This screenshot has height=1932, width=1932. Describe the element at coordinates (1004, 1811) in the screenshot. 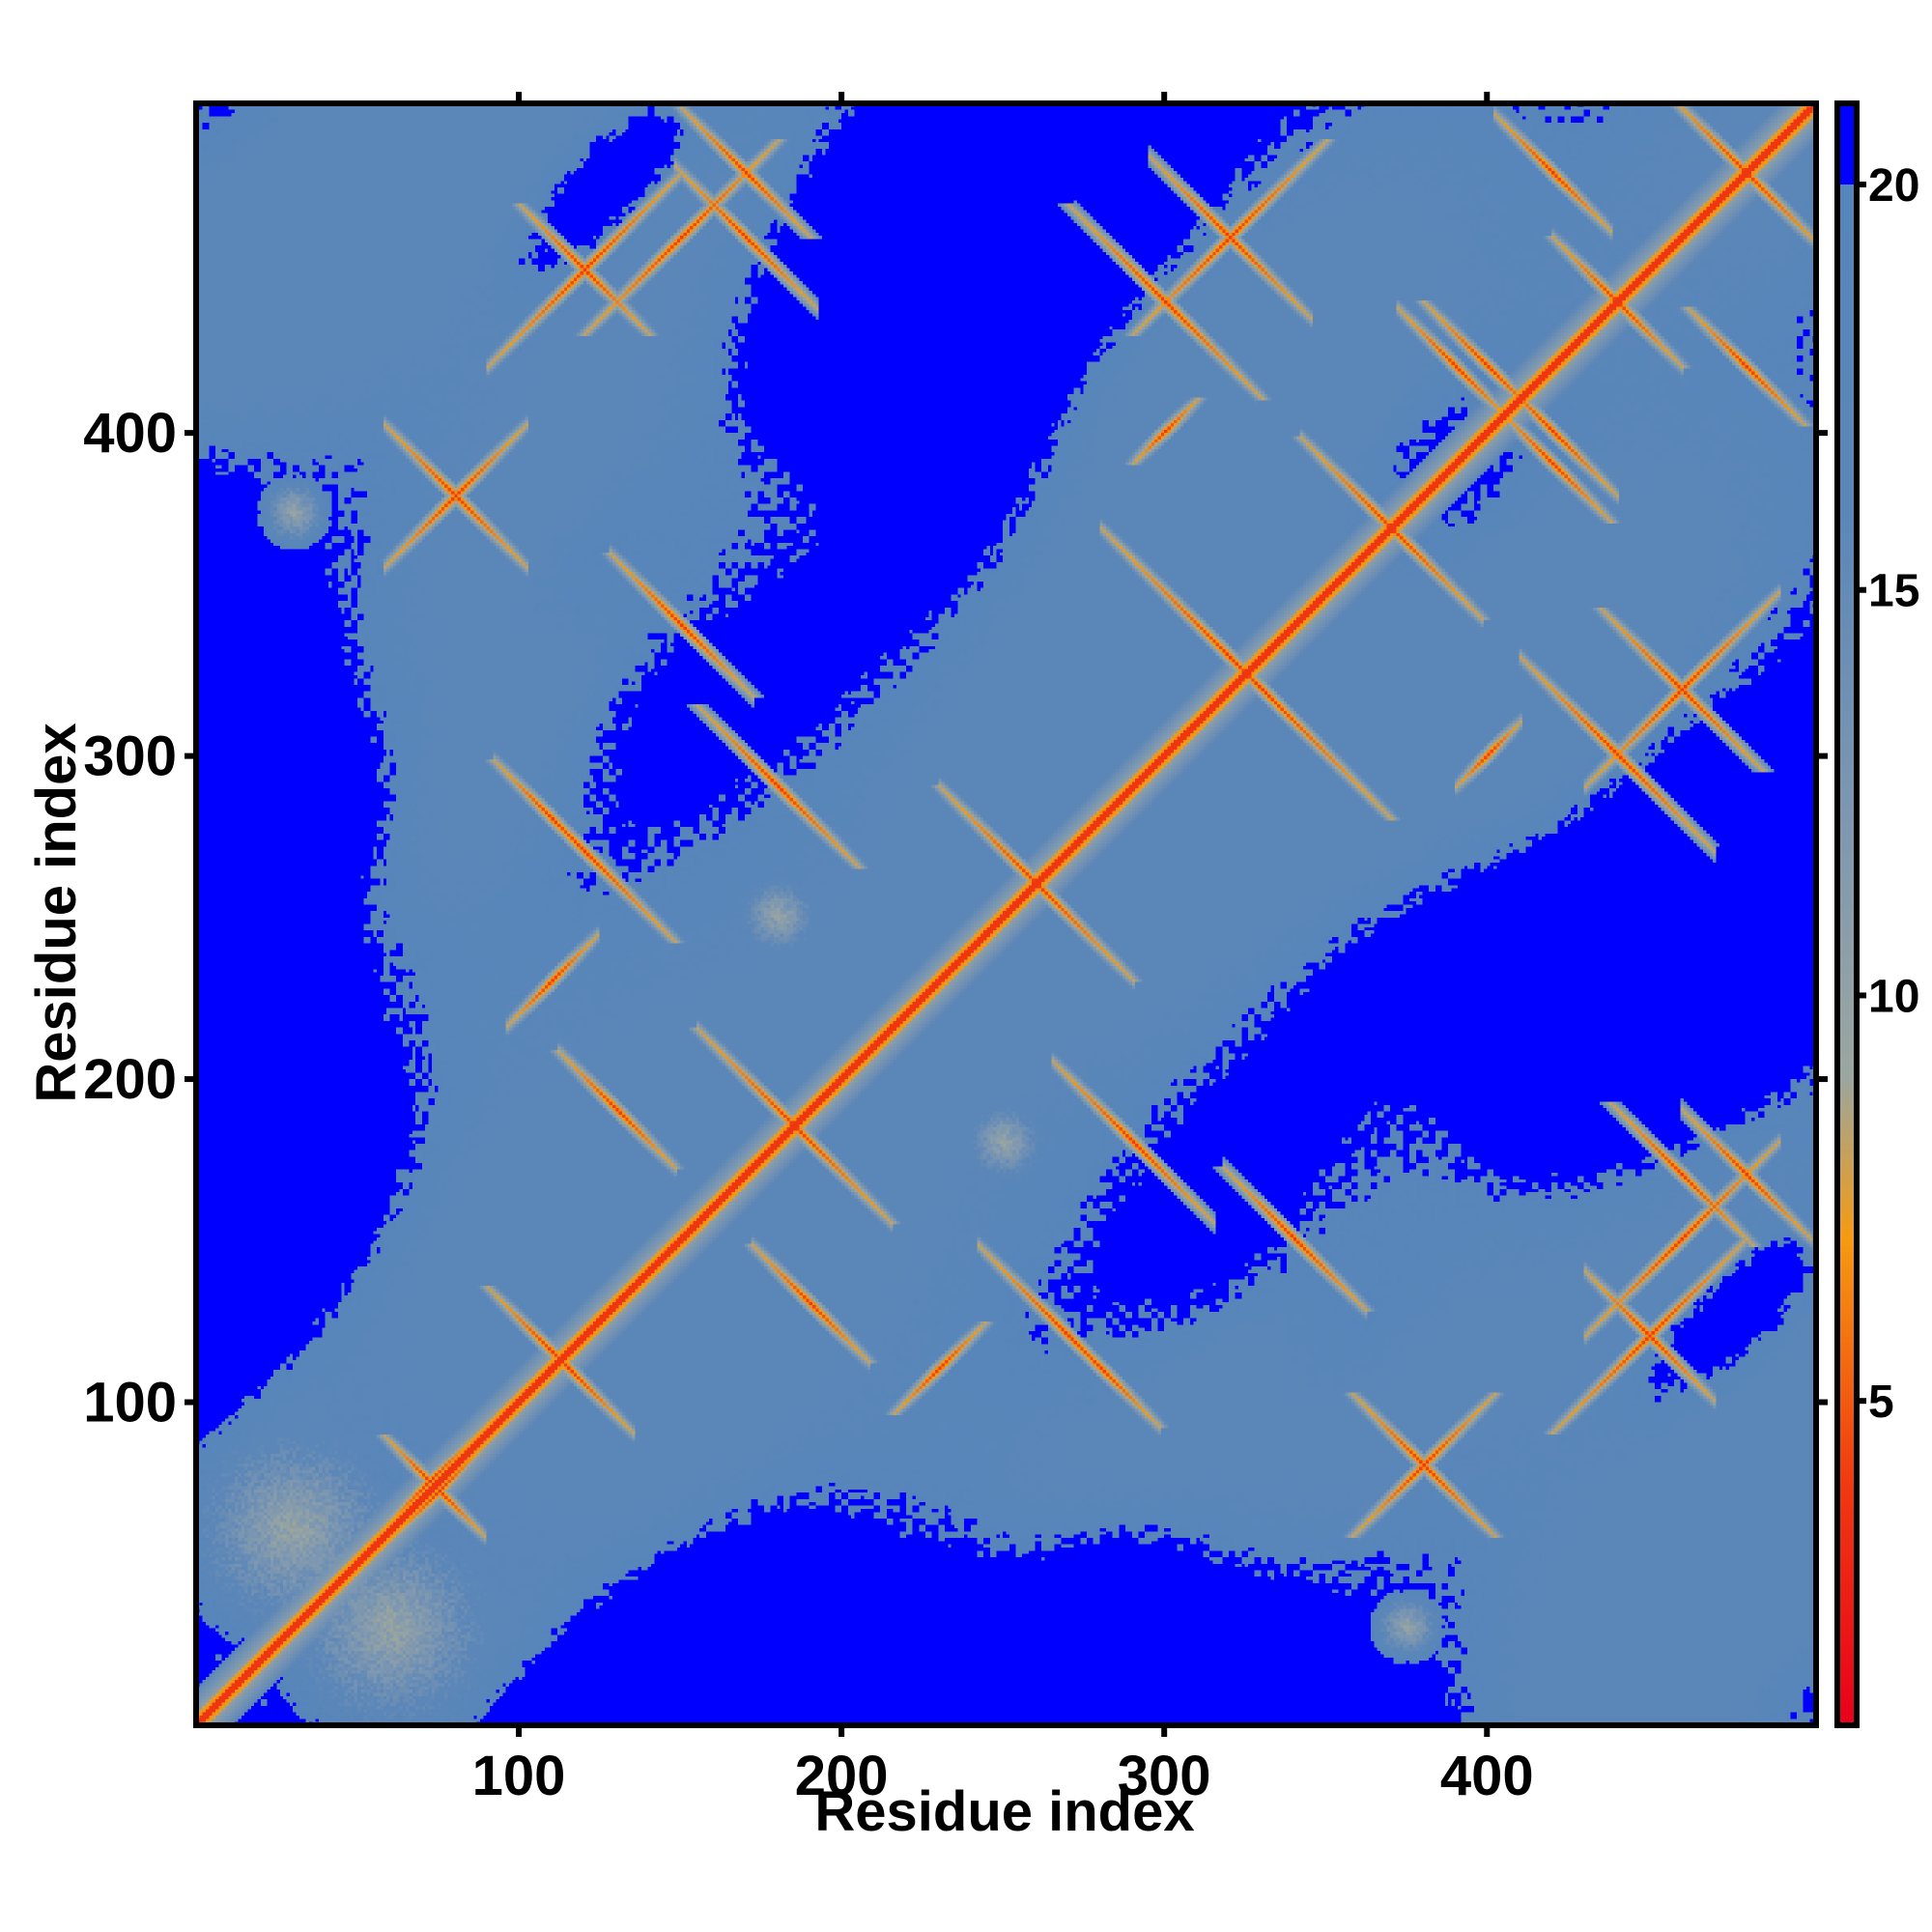

I see `x-axis-title: Residue index` at that location.